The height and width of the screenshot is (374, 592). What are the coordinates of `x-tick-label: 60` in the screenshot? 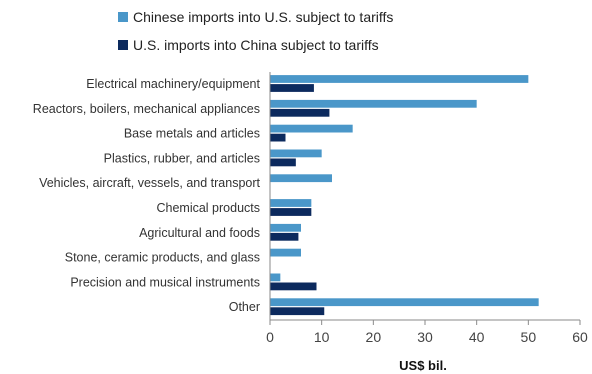 It's located at (580, 337).